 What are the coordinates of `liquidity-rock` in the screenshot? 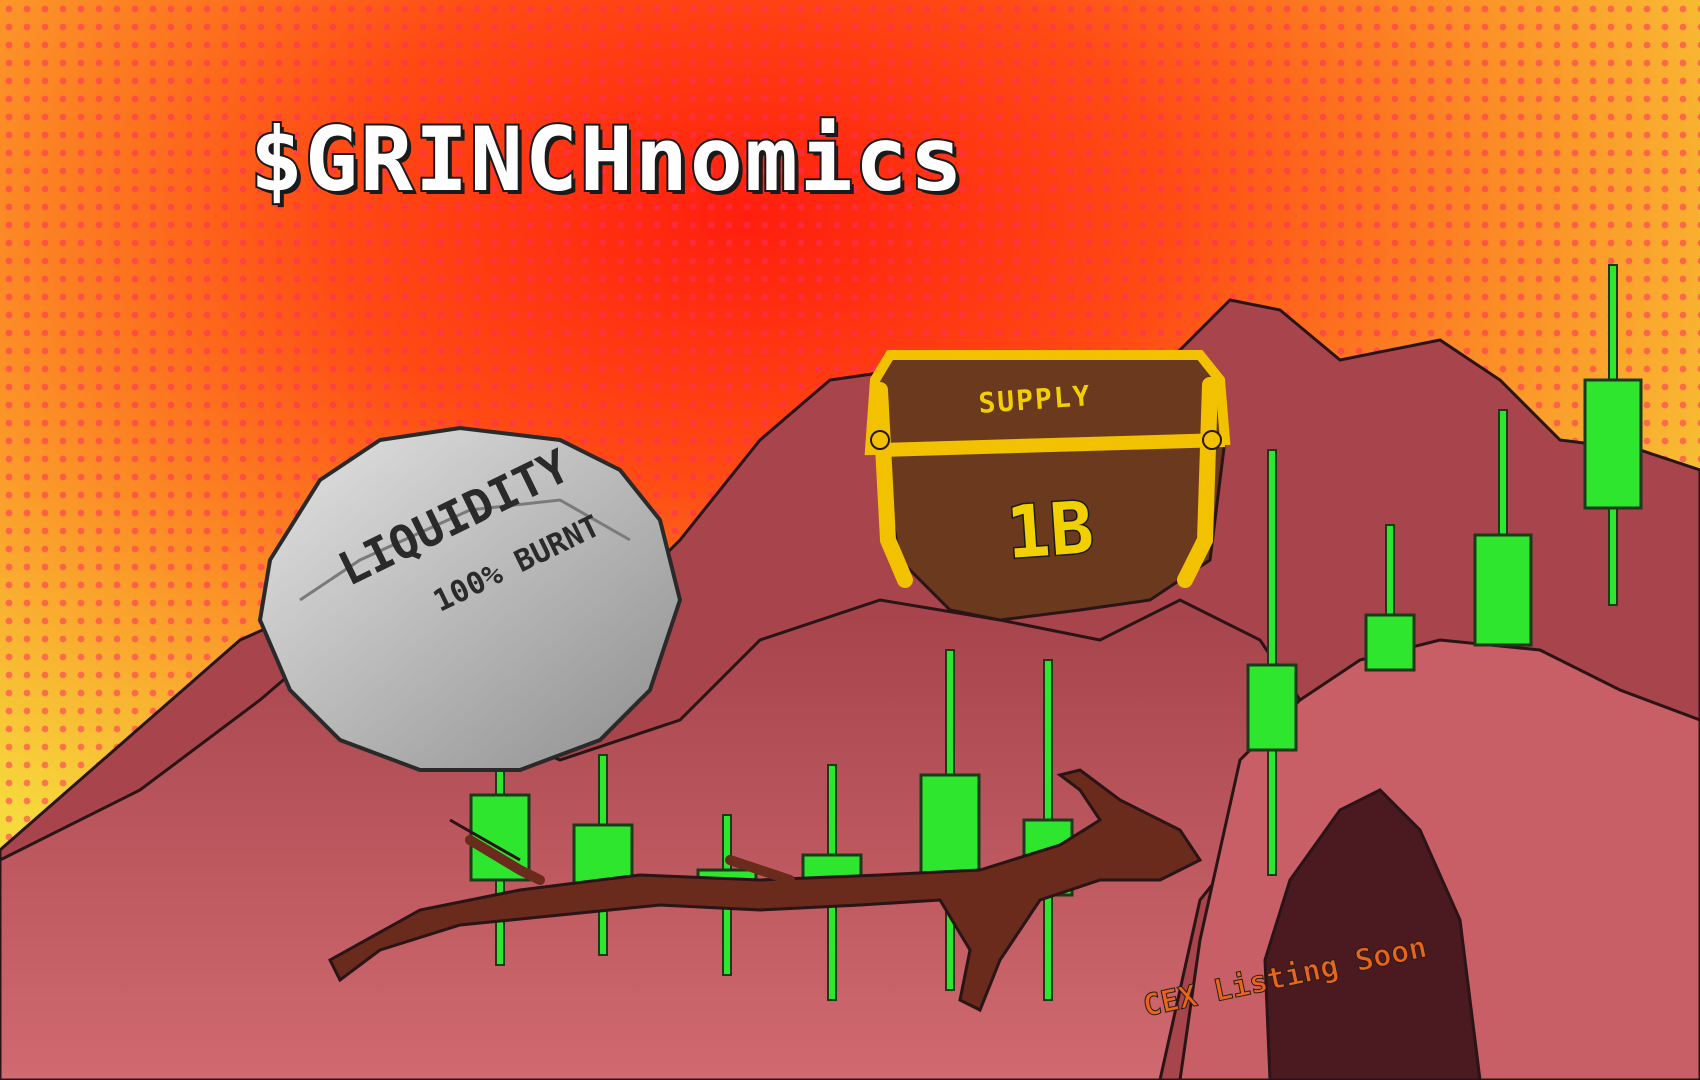 It's located at (470, 598).